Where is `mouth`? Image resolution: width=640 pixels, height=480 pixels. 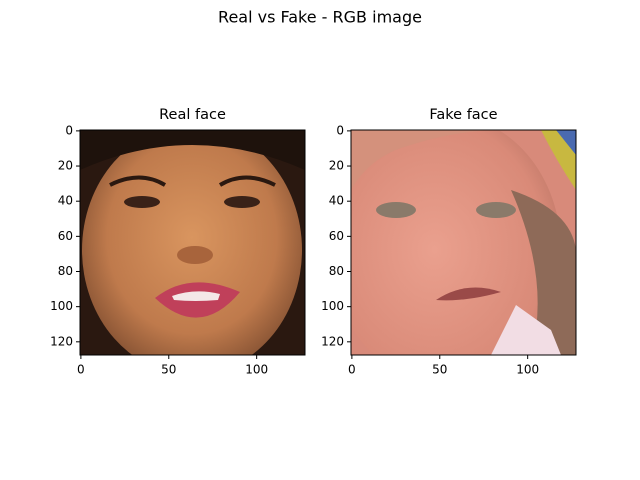 mouth is located at coordinates (468, 294).